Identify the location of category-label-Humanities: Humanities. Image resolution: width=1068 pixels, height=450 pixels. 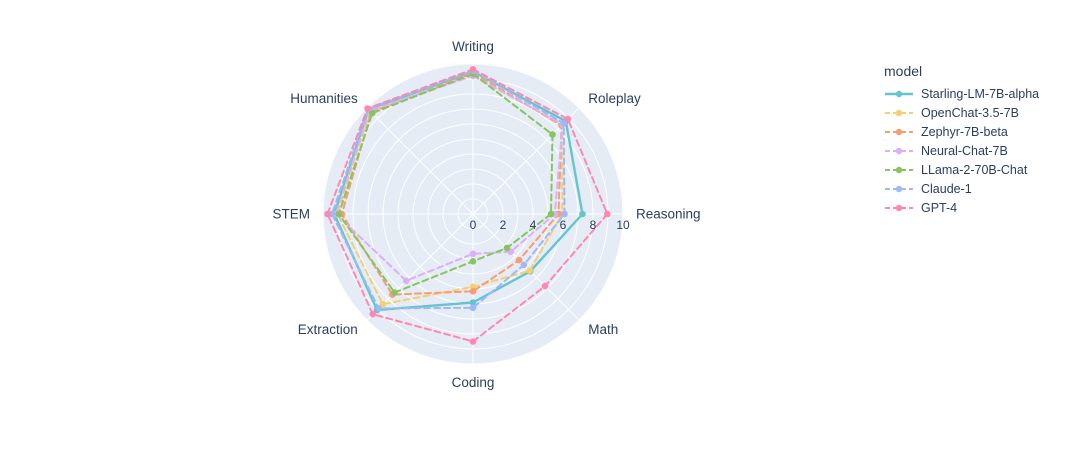
(324, 98).